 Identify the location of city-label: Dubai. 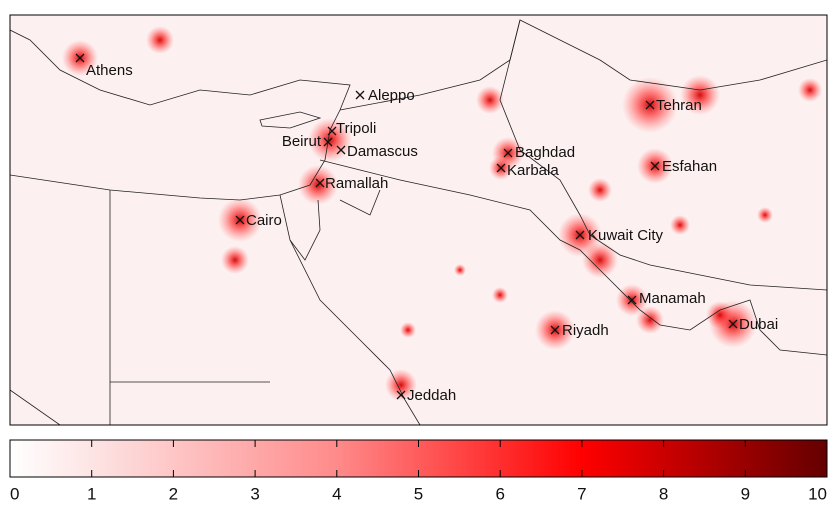
(758, 324).